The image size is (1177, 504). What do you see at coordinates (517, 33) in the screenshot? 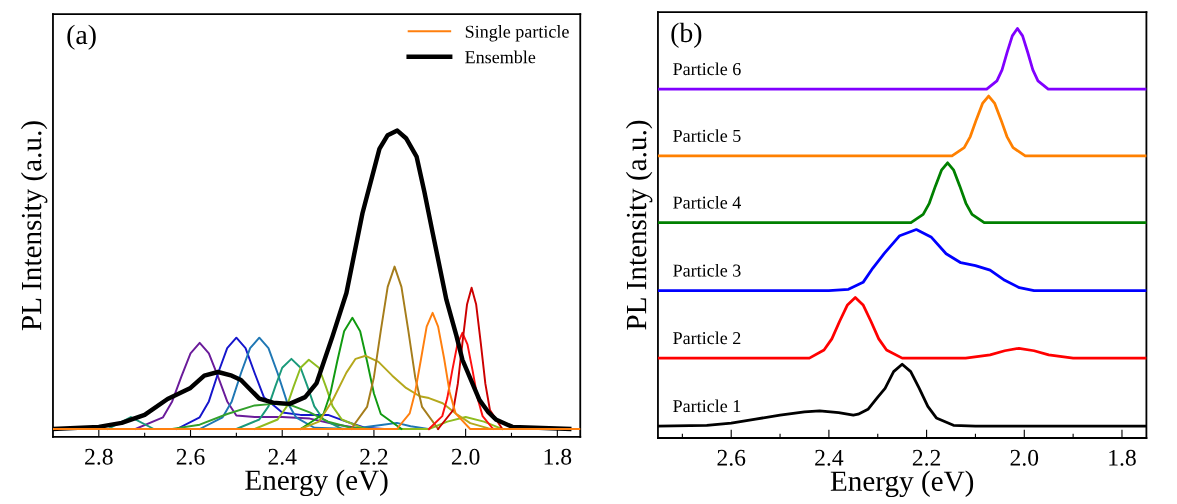
I see `legend-label: Single particle` at bounding box center [517, 33].